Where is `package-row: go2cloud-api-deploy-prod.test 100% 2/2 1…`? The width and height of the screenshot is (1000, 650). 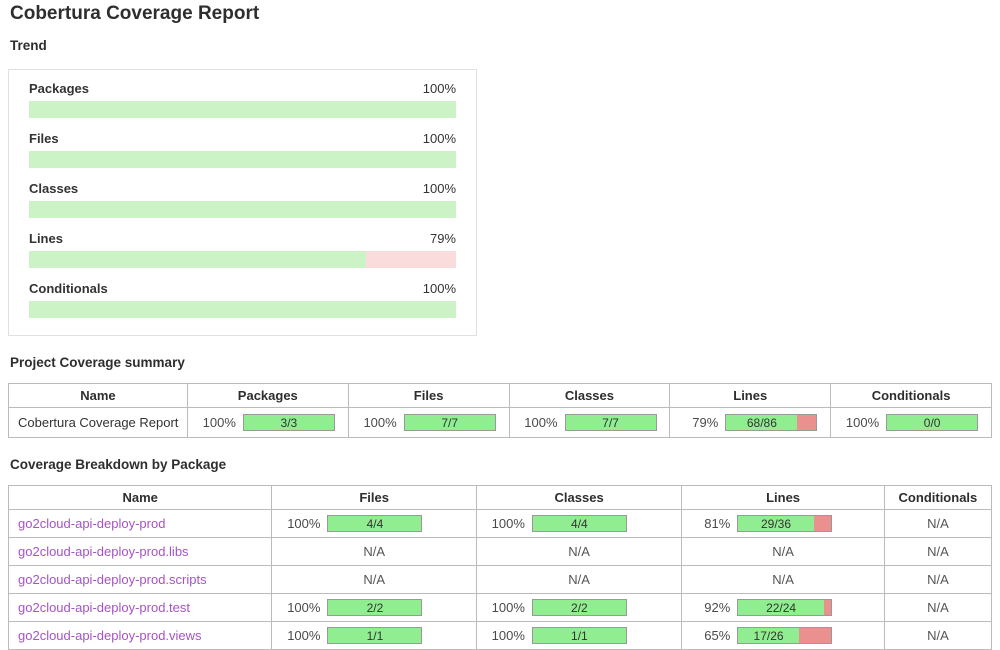
package-row: go2cloud-api-deploy-prod.test 100% 2/2 1… is located at coordinates (500, 607).